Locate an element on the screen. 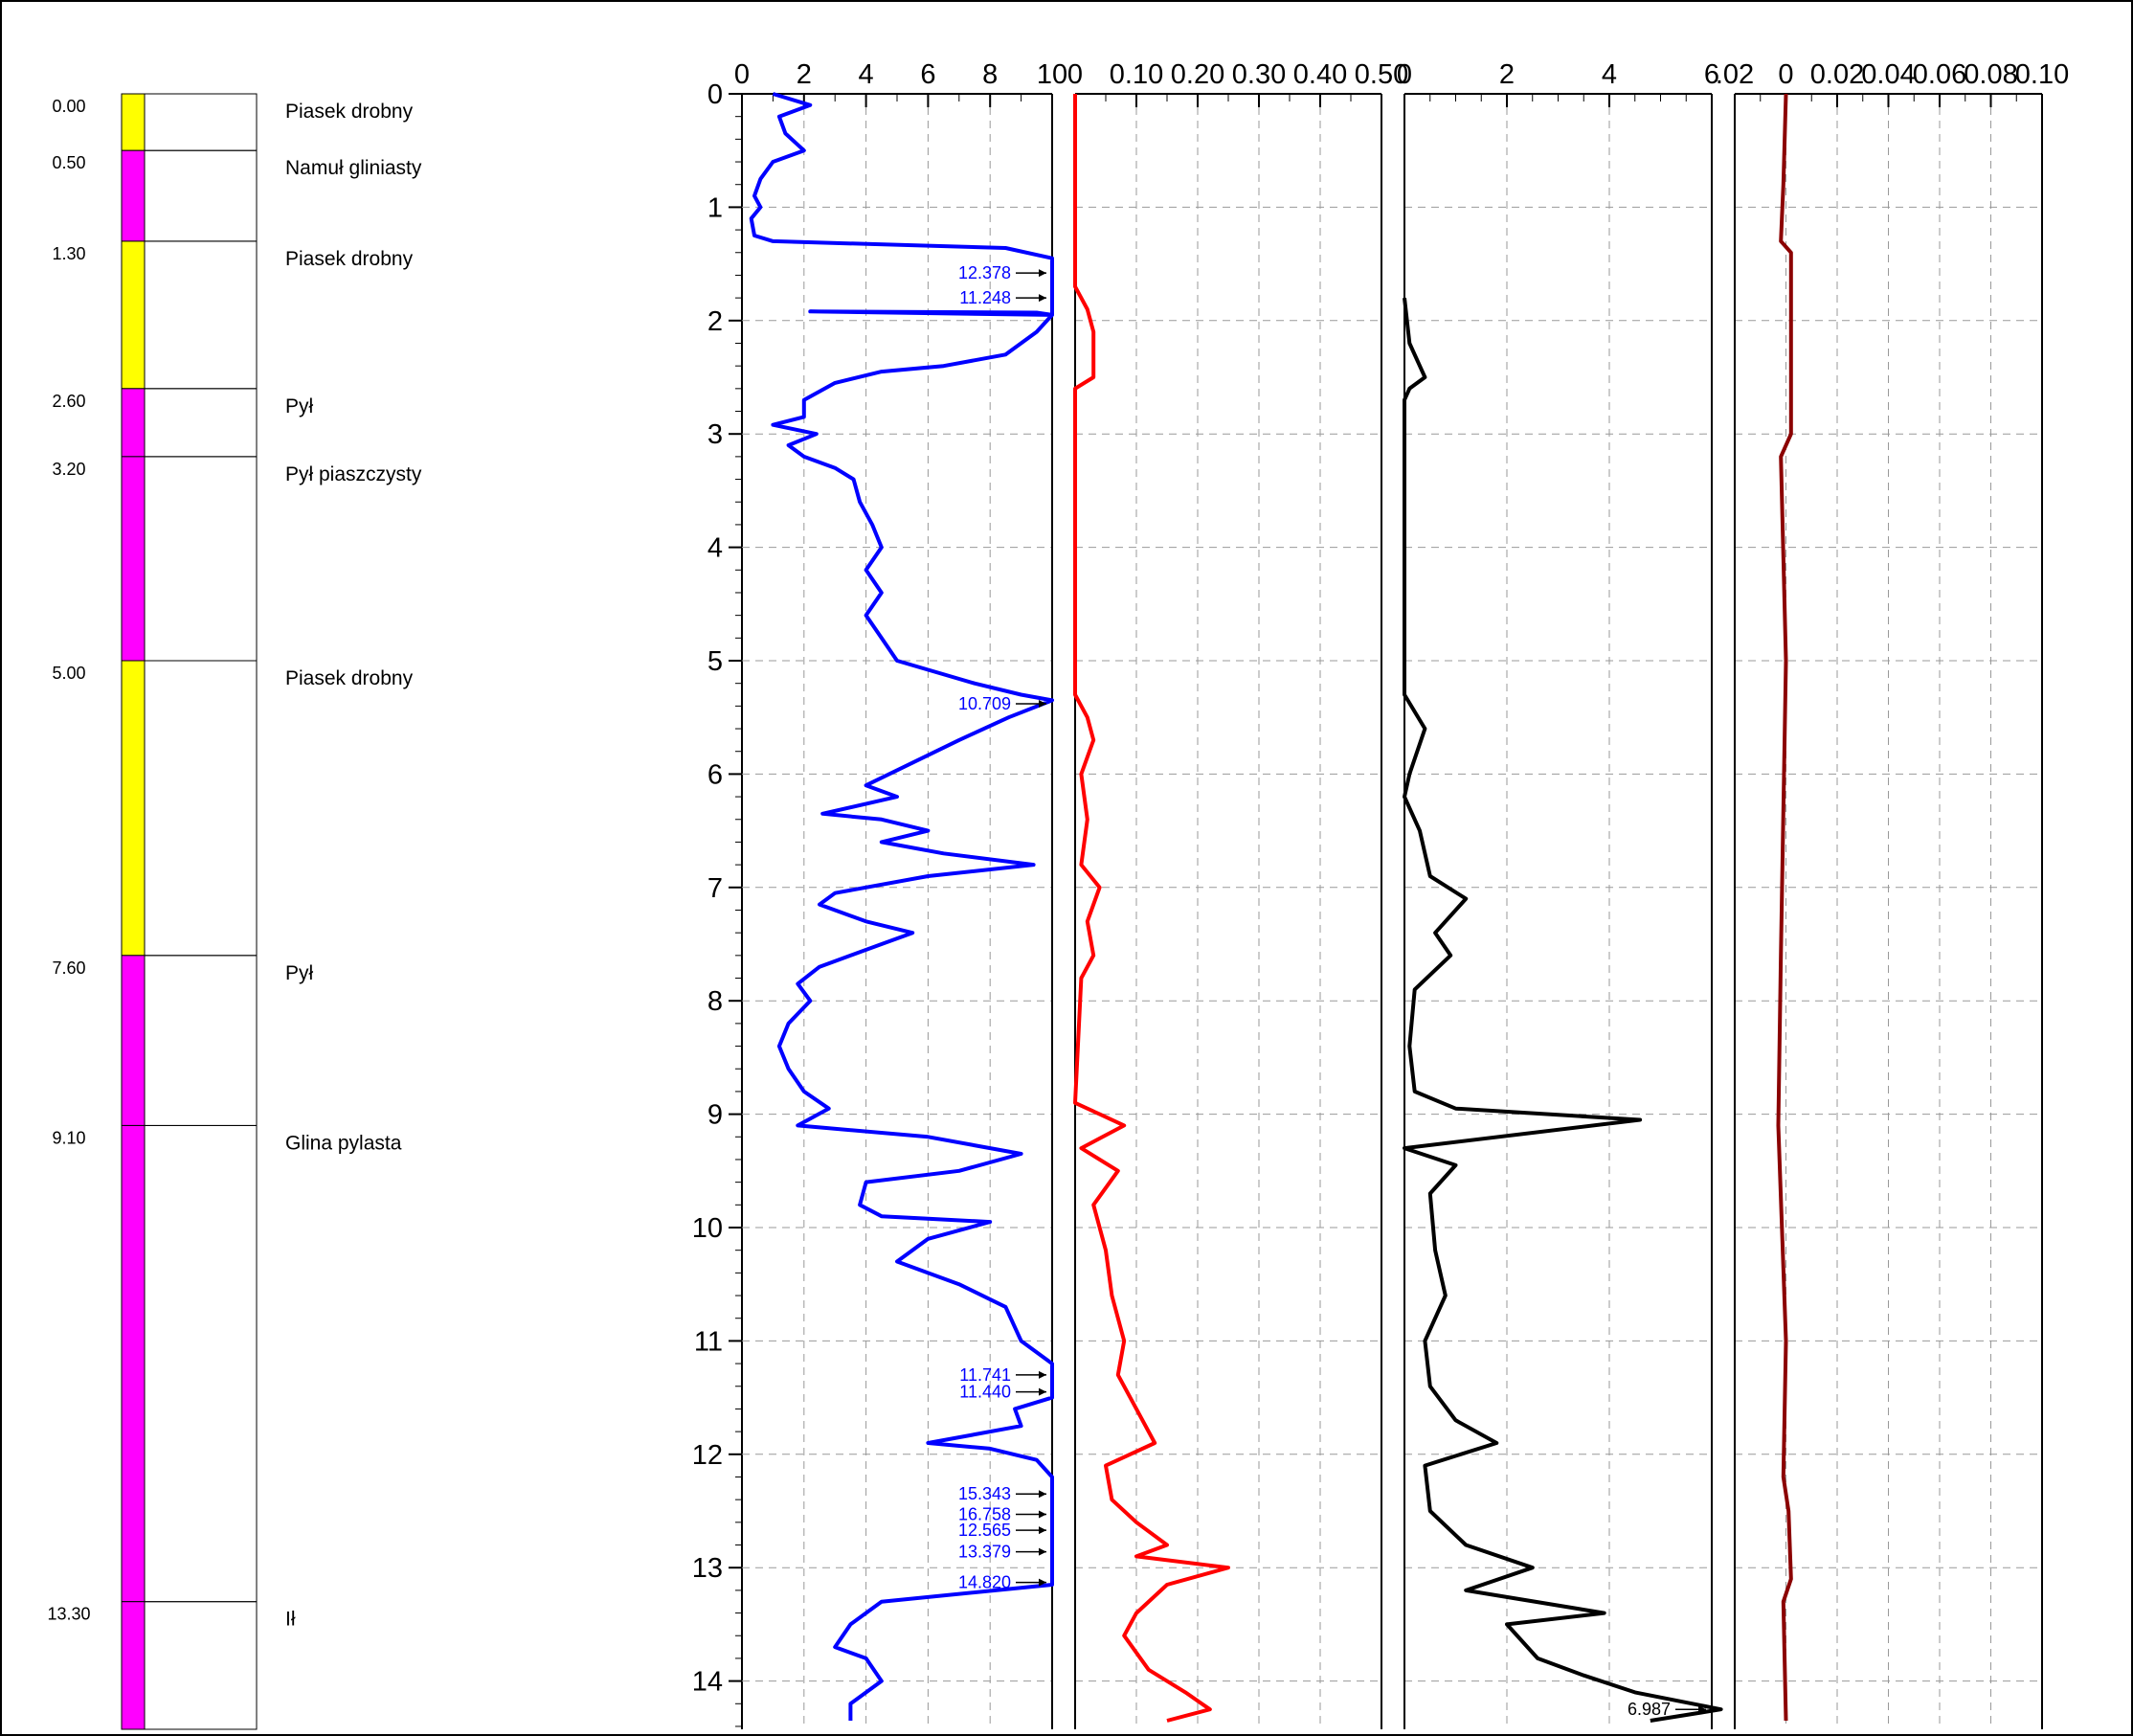  series-line-u is located at coordinates (1784, 907).